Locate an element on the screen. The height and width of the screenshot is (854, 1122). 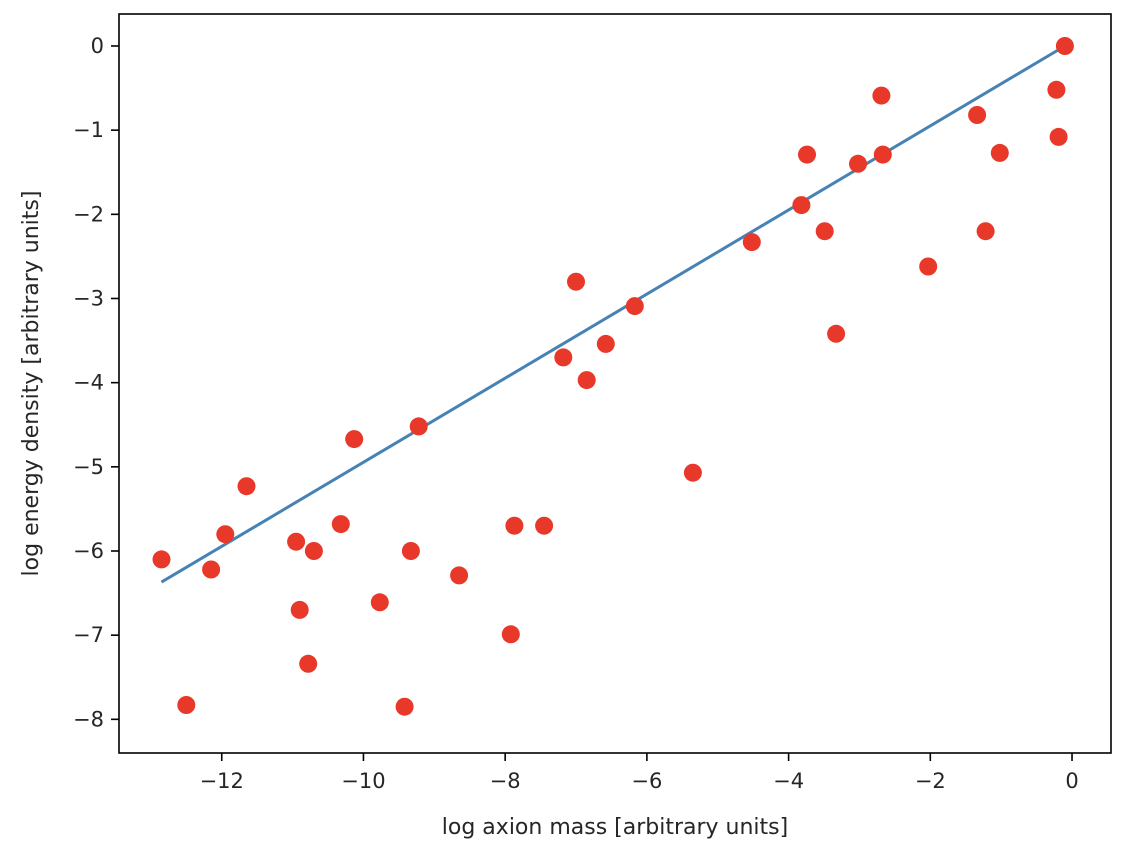
x-tick-label: −6 is located at coordinates (646, 781).